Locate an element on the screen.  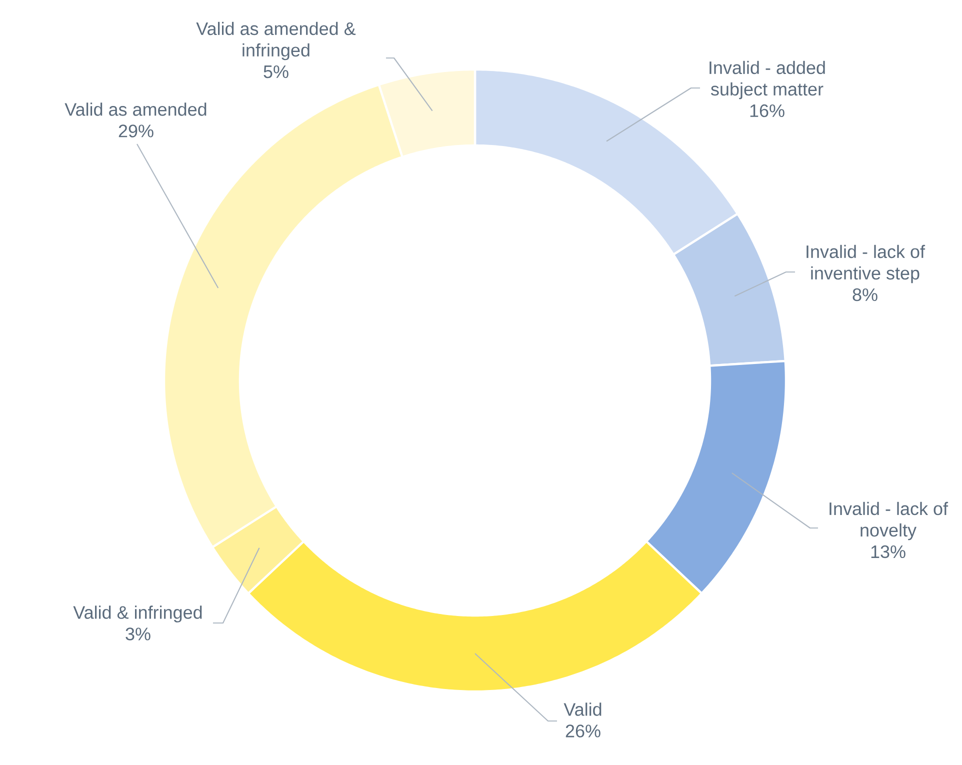
data-label: 3% is located at coordinates (138, 634).